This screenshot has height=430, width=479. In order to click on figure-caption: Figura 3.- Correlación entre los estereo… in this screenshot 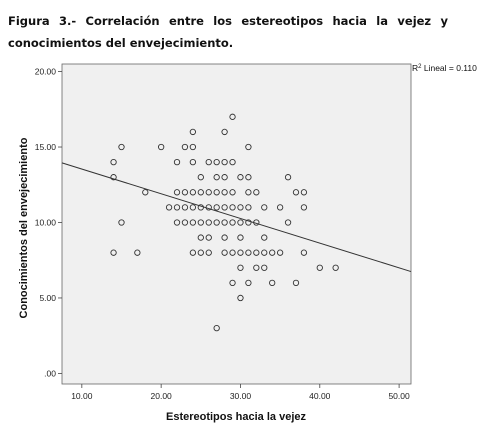, I will do `click(228, 32)`.